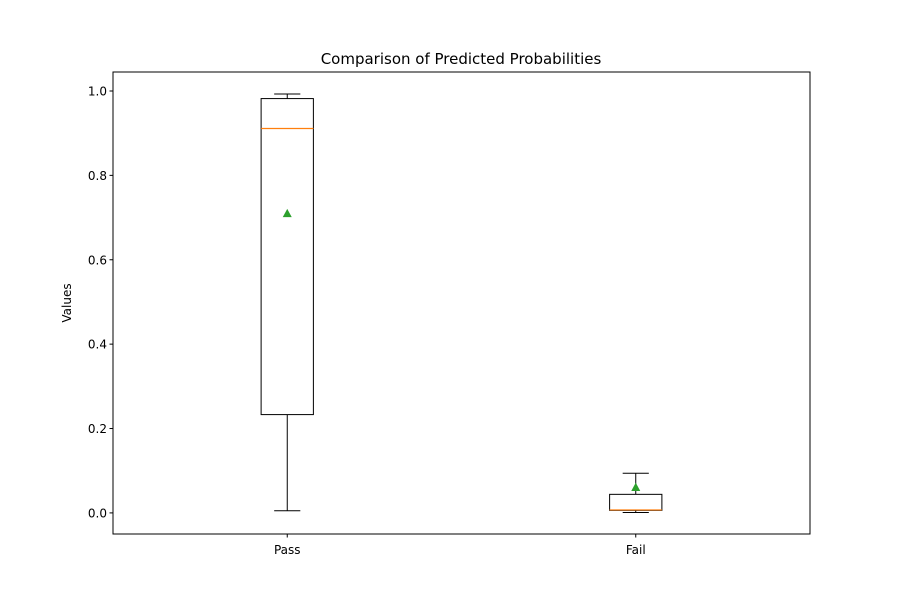  Describe the element at coordinates (461, 59) in the screenshot. I see `chart-title: Comparison of Predicted Probabilities` at that location.